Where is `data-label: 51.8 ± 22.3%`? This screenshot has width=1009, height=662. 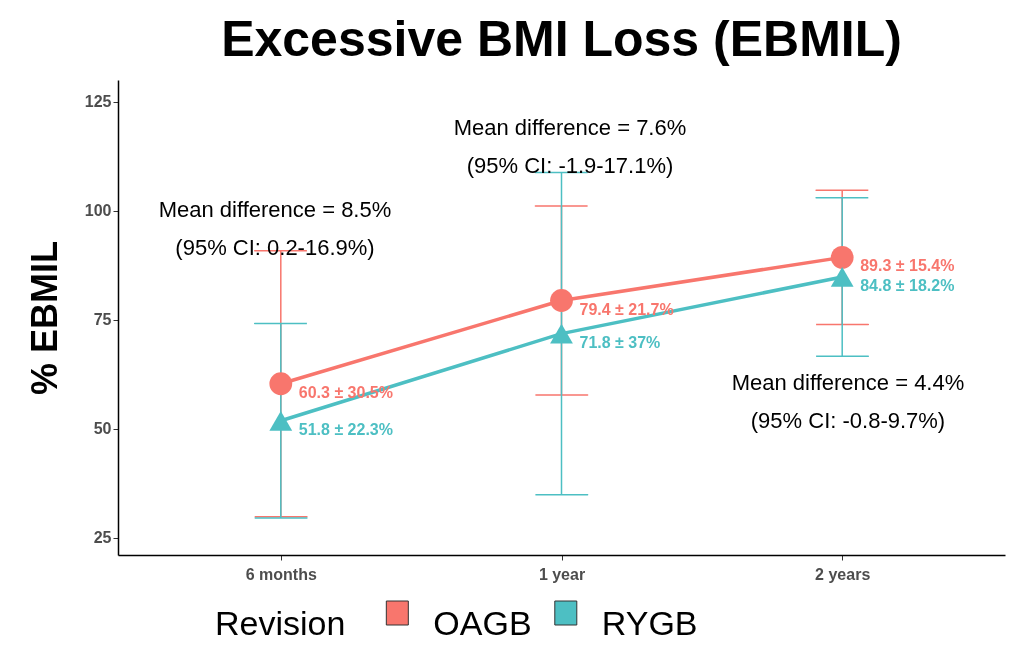
data-label: 51.8 ± 22.3% is located at coordinates (345, 429).